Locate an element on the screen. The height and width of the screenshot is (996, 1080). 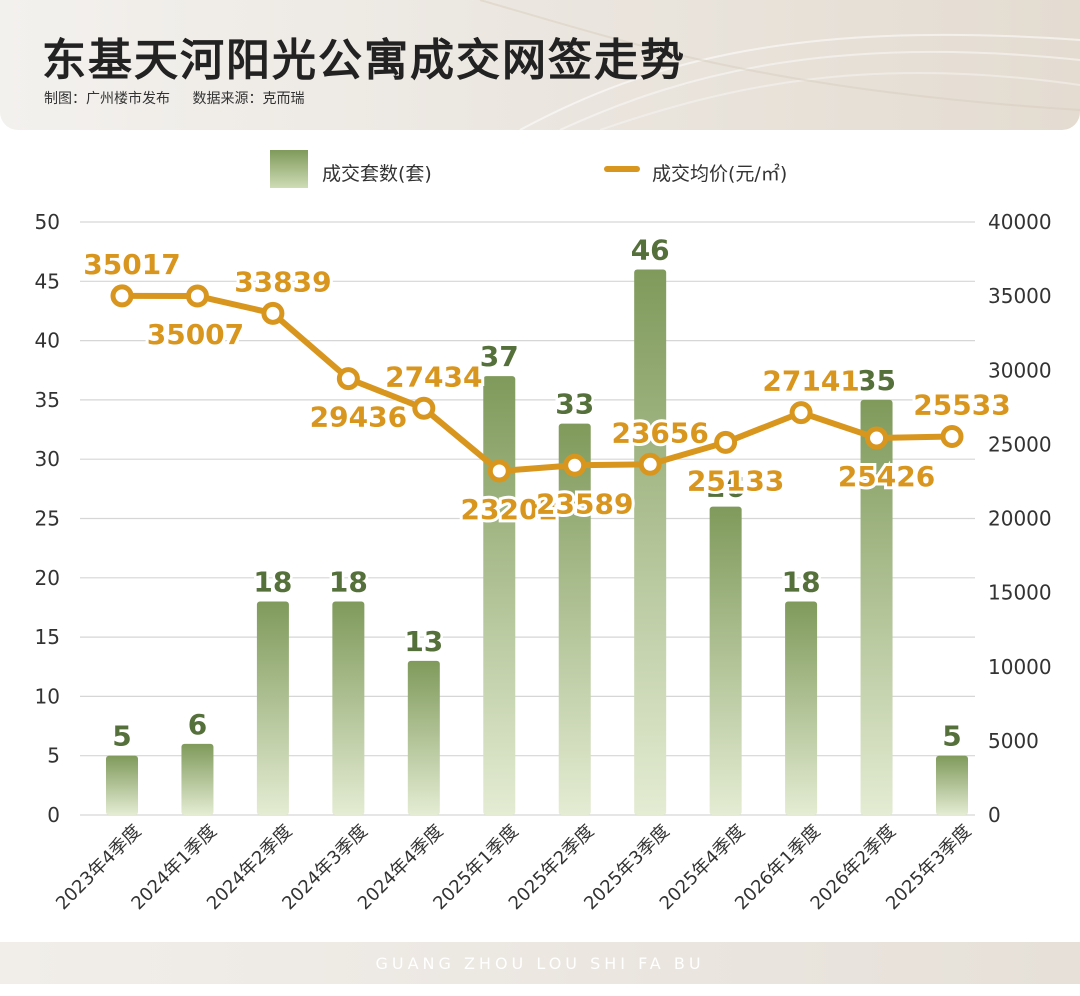
y-left-tick-label: 50 is located at coordinates (47, 222).